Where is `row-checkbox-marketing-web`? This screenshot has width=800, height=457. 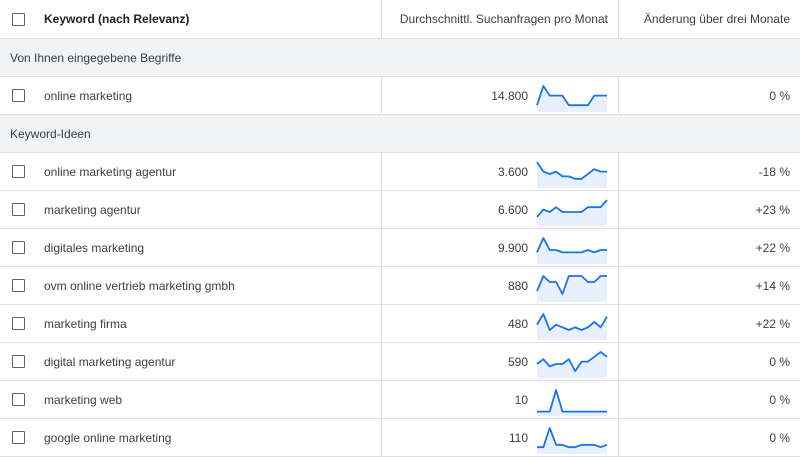
row-checkbox-marketing-web is located at coordinates (18, 399).